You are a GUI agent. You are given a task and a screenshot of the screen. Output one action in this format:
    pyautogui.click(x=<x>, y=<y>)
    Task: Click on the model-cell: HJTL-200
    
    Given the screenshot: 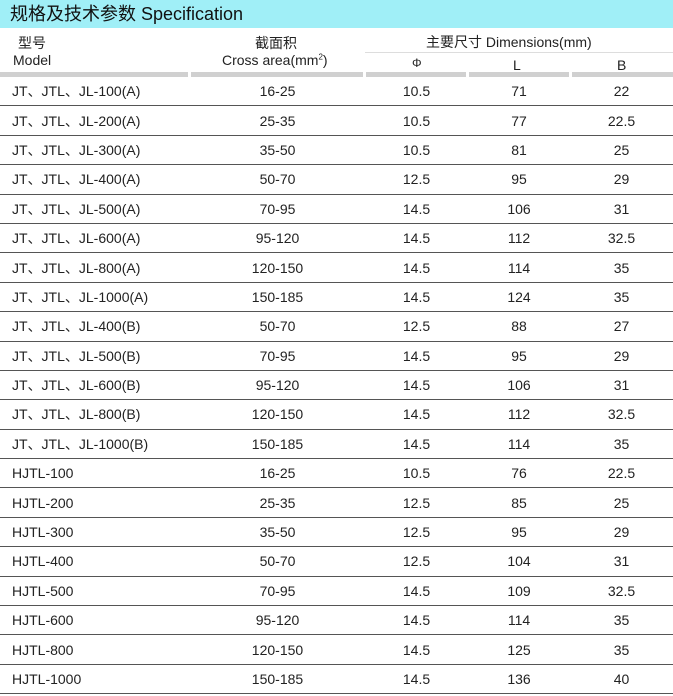 What is the action you would take?
    pyautogui.click(x=95, y=502)
    